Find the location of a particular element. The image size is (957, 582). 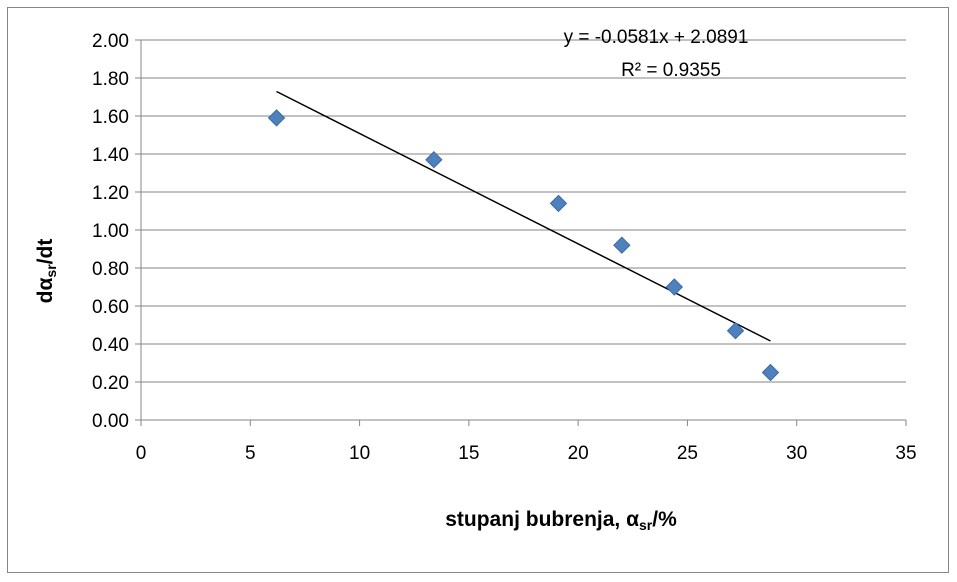

x-tick-label: 25 is located at coordinates (687, 453).